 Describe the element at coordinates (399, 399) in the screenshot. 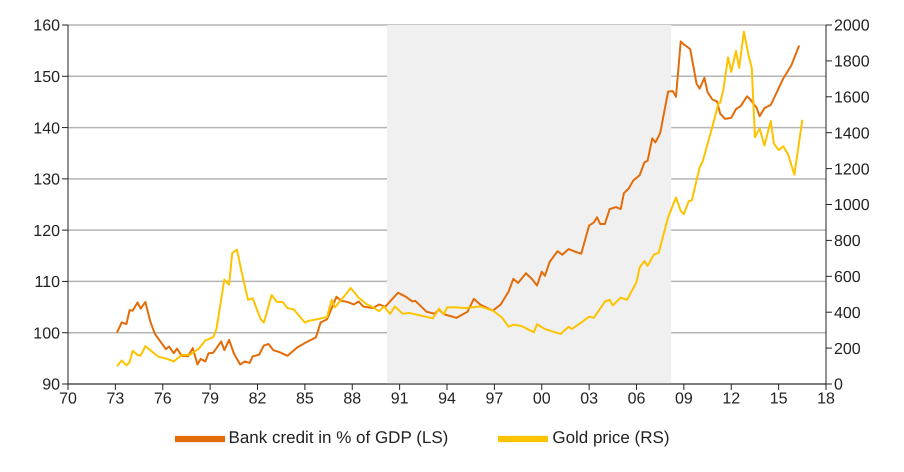

I see `x-tick-label: 91` at that location.